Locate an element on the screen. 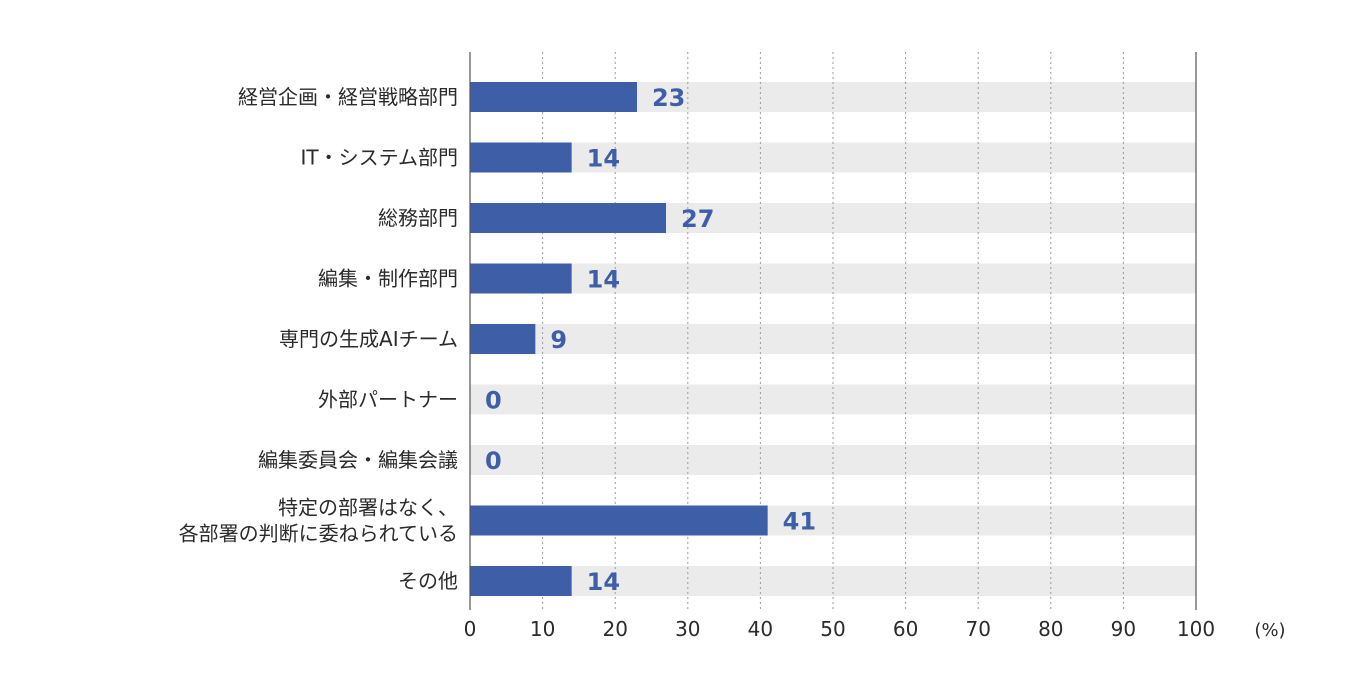 Image resolution: width=1346 pixels, height=685 pixels. category-label: 各部署の判断に委ねられている is located at coordinates (318, 534).